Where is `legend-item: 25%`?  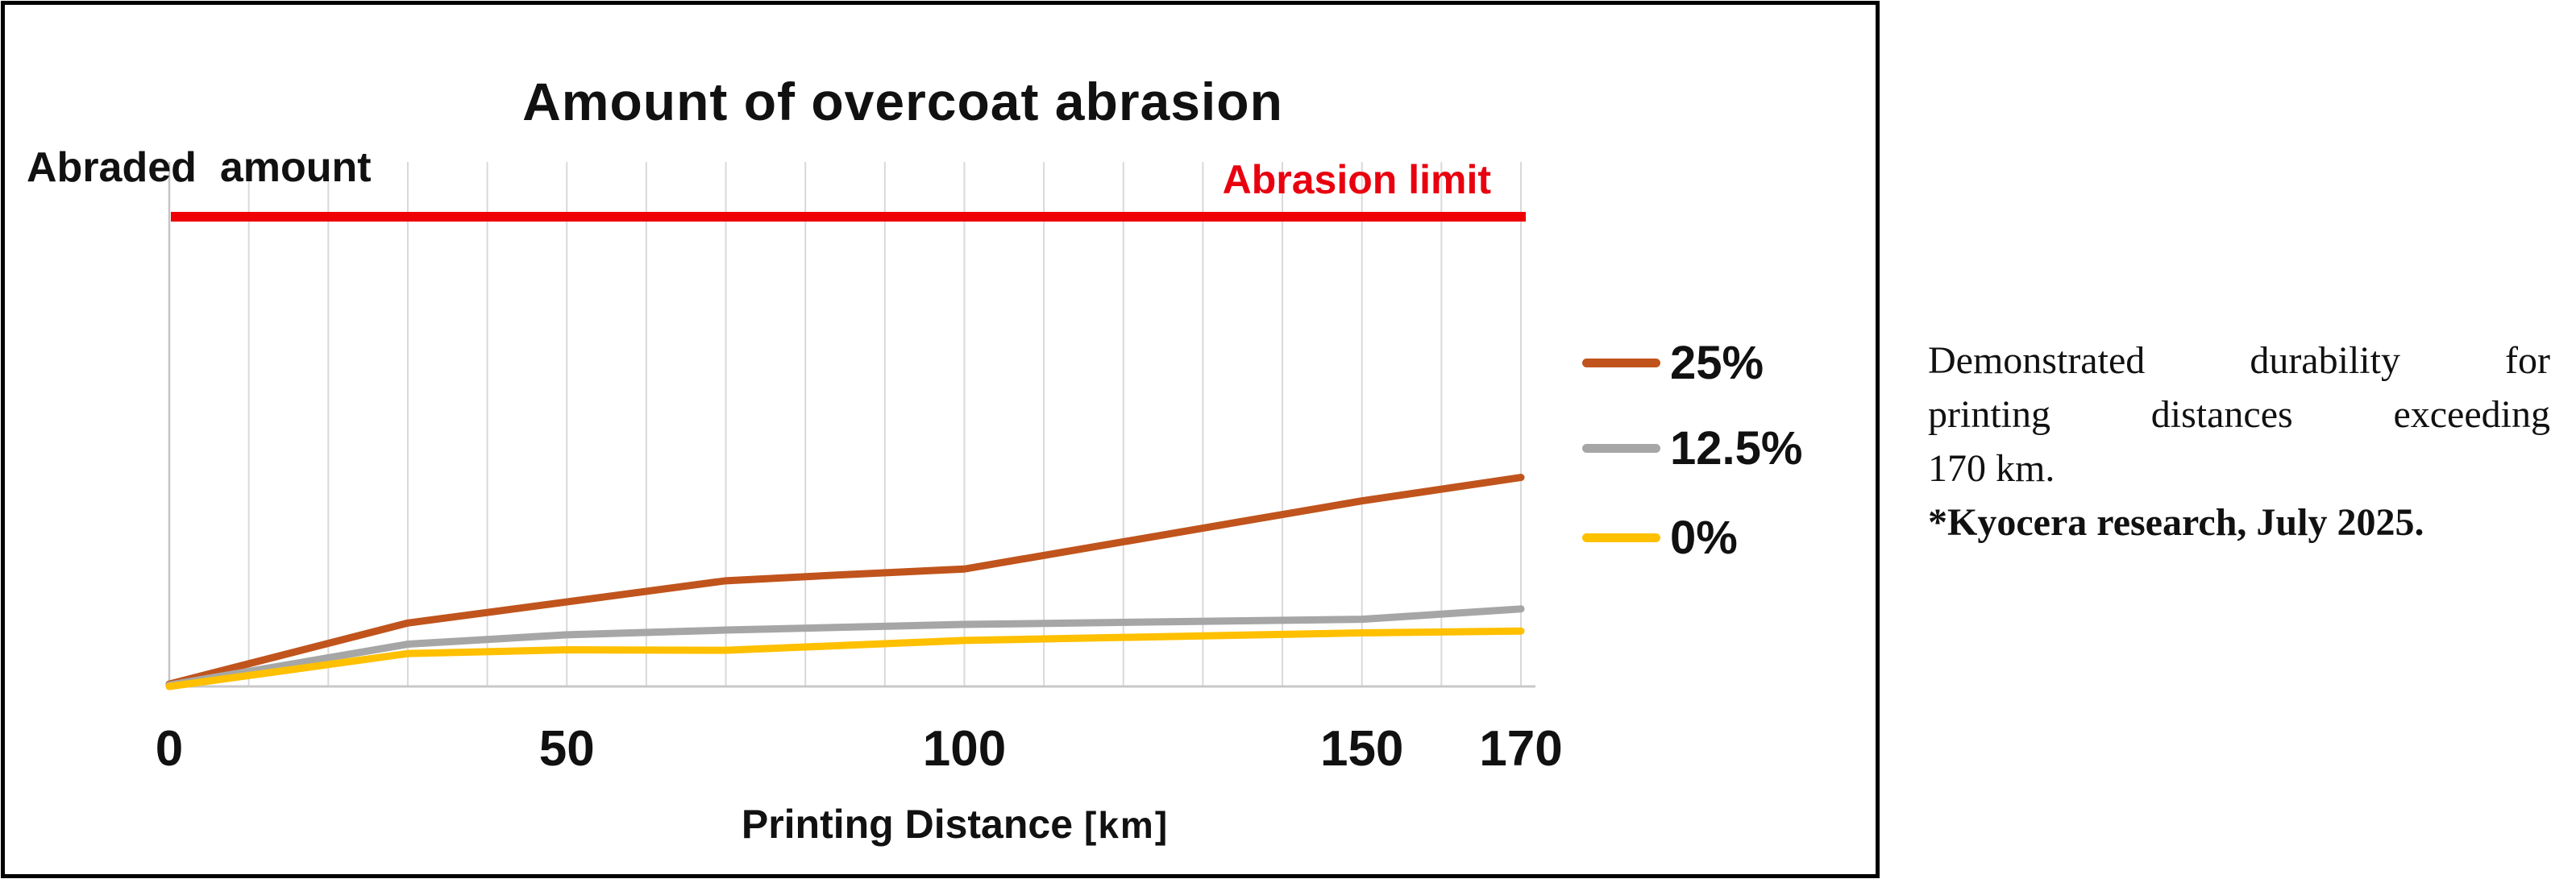
legend-item: 25% is located at coordinates (1673, 363).